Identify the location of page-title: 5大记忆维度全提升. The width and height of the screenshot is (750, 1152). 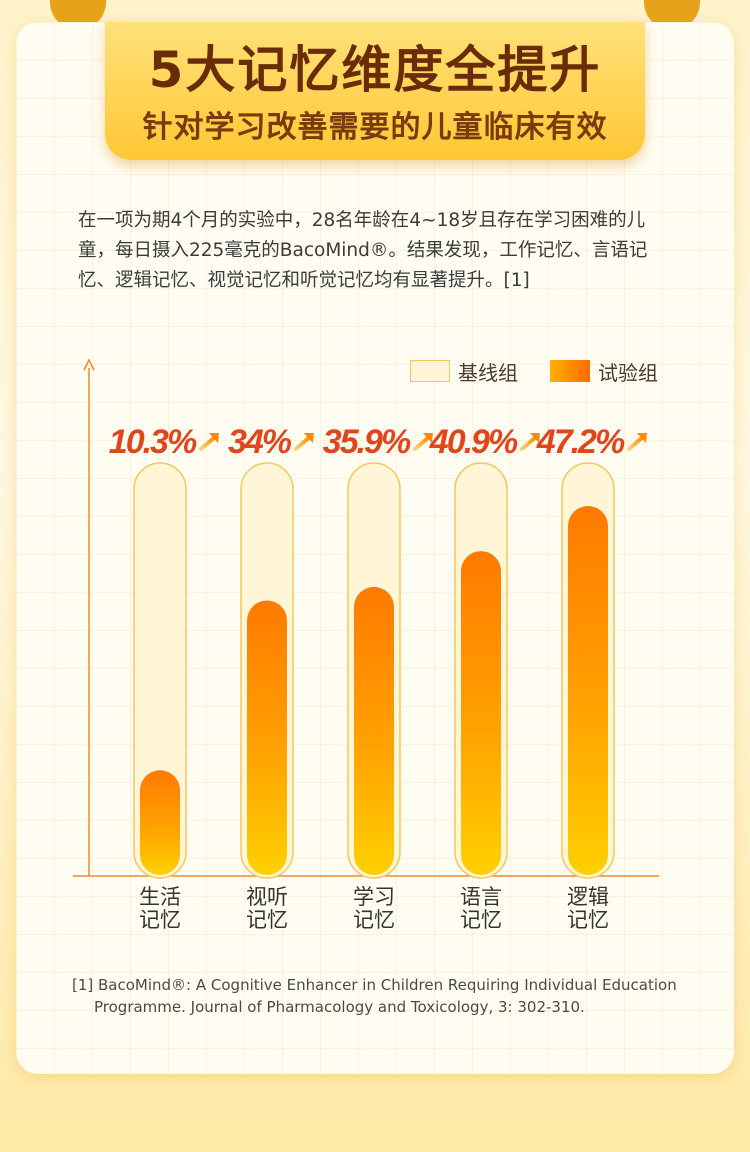
(375, 70).